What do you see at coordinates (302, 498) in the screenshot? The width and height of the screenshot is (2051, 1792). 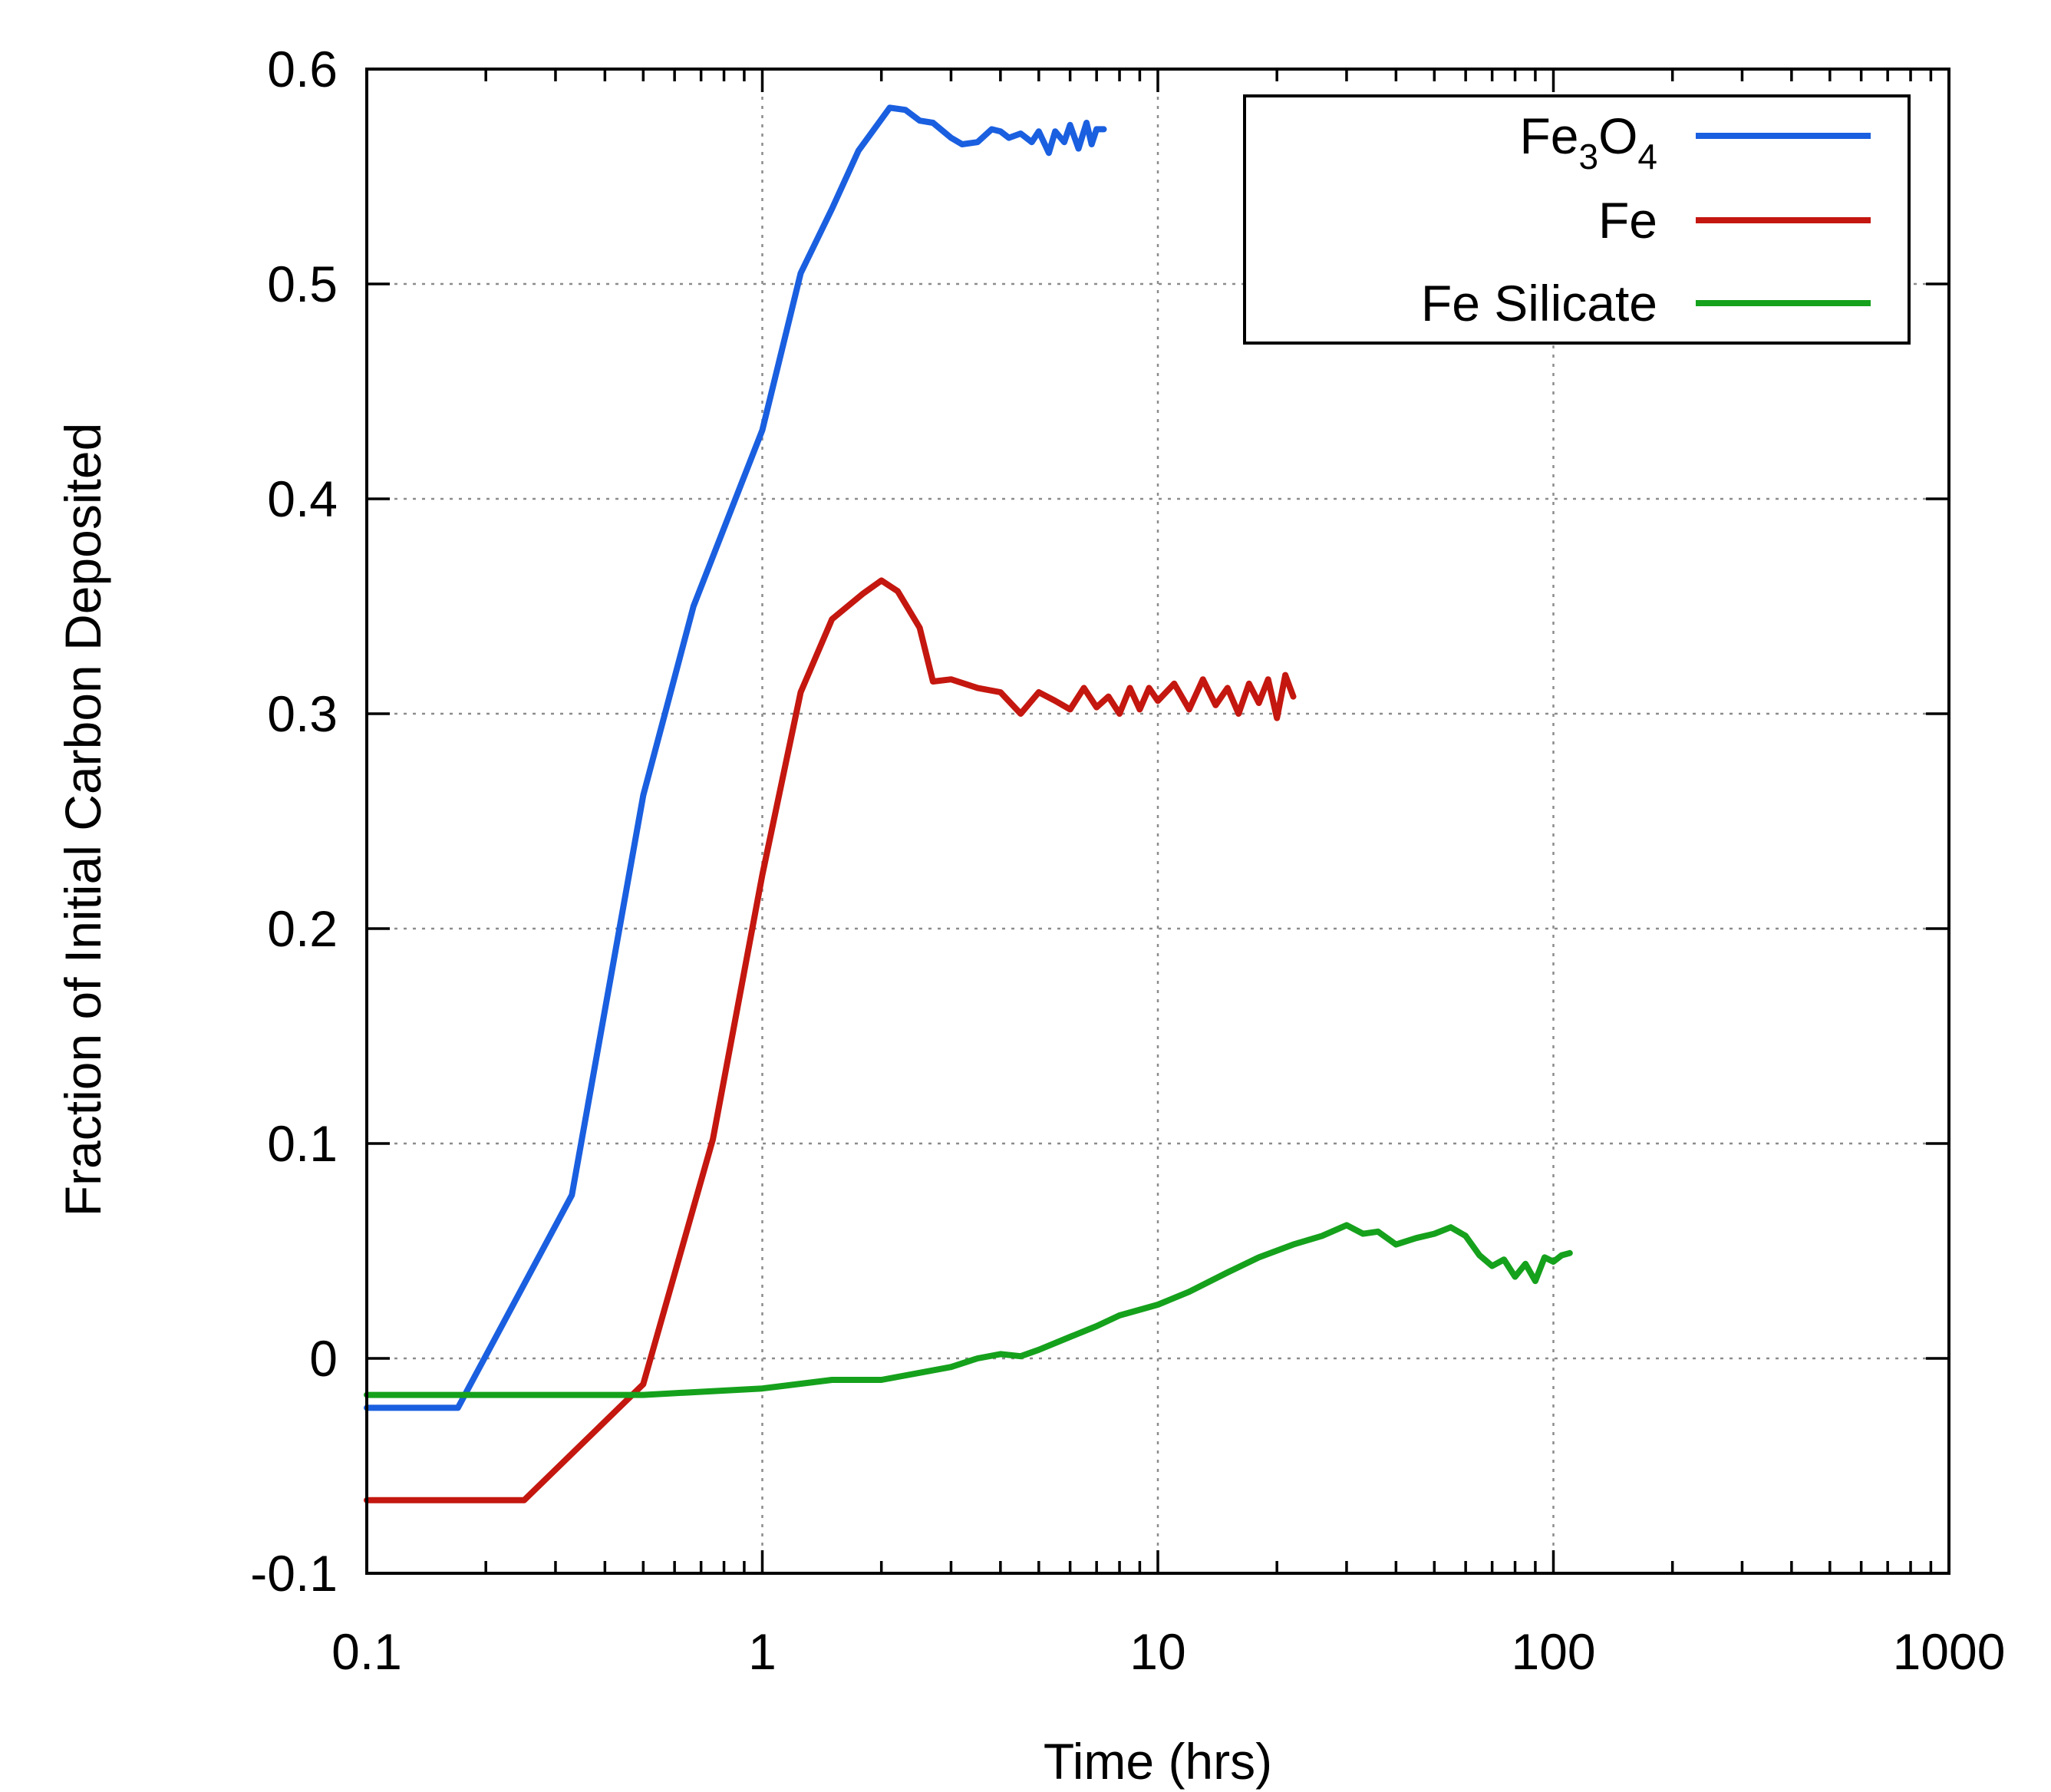 I see `y-tick-label: 0.4` at bounding box center [302, 498].